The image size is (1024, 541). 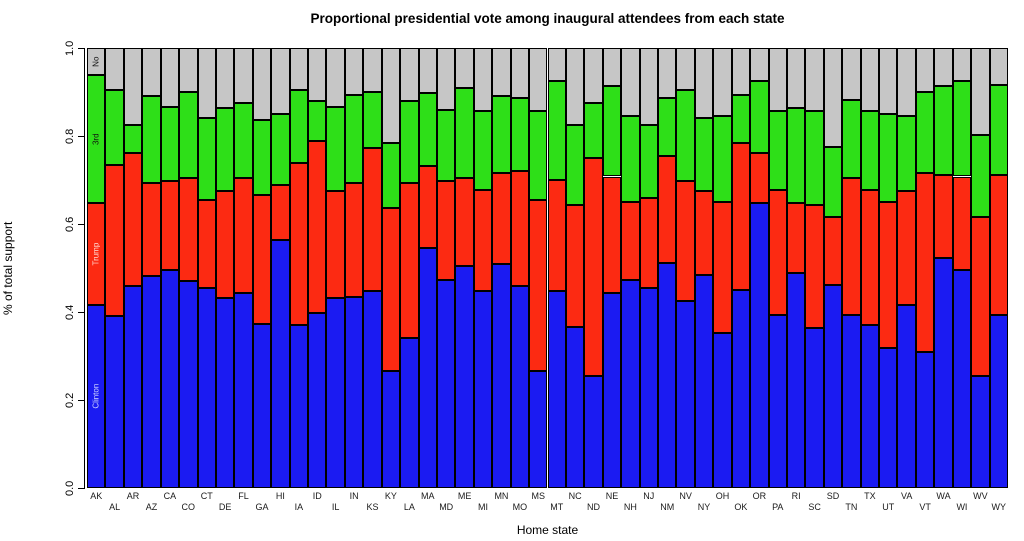 What do you see at coordinates (409, 260) in the screenshot?
I see `bar-LA-segment-Trump` at bounding box center [409, 260].